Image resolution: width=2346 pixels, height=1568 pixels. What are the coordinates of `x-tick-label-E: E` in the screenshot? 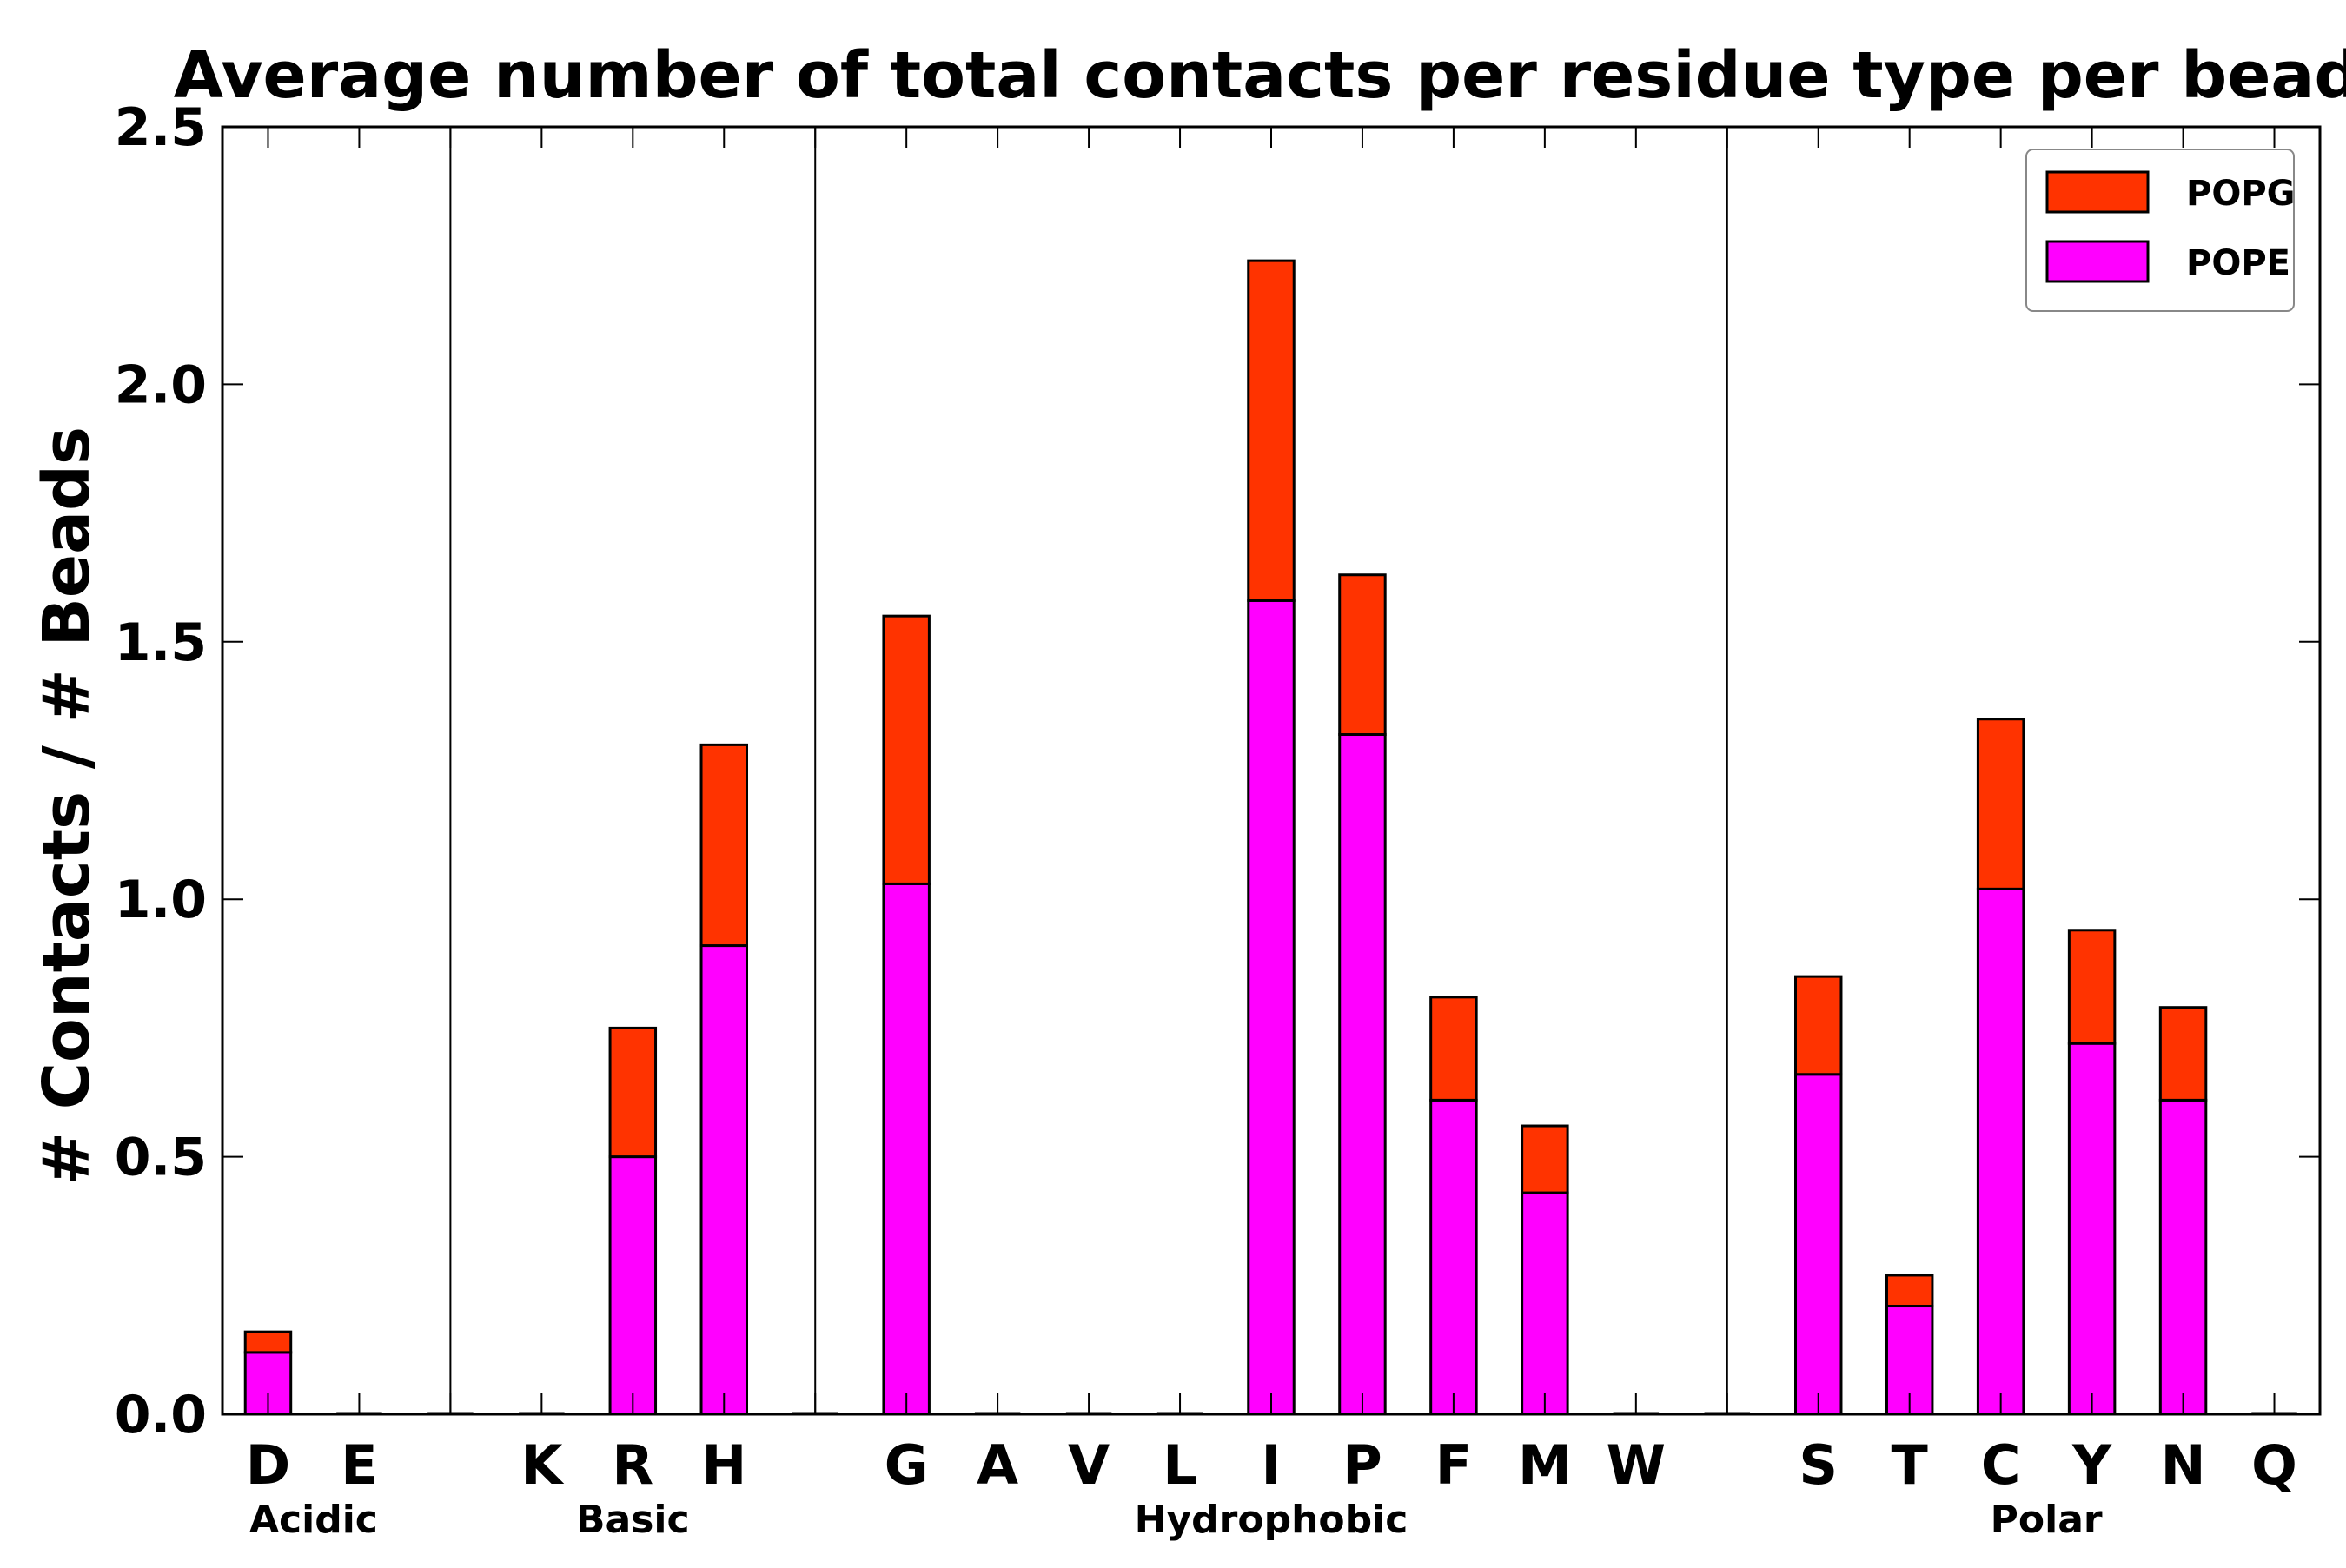 It's located at (359, 1465).